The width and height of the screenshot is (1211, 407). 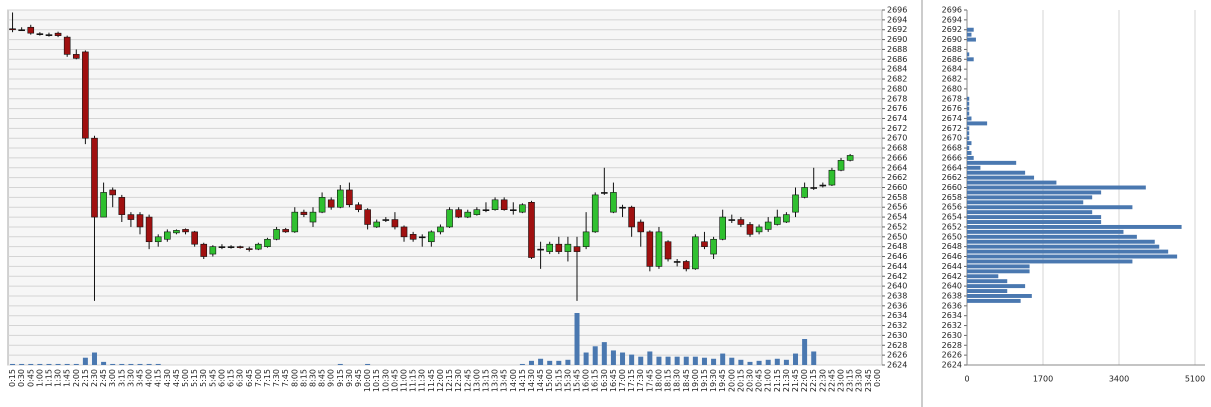 What do you see at coordinates (859, 380) in the screenshot?
I see `x-tick-label: 23:30` at bounding box center [859, 380].